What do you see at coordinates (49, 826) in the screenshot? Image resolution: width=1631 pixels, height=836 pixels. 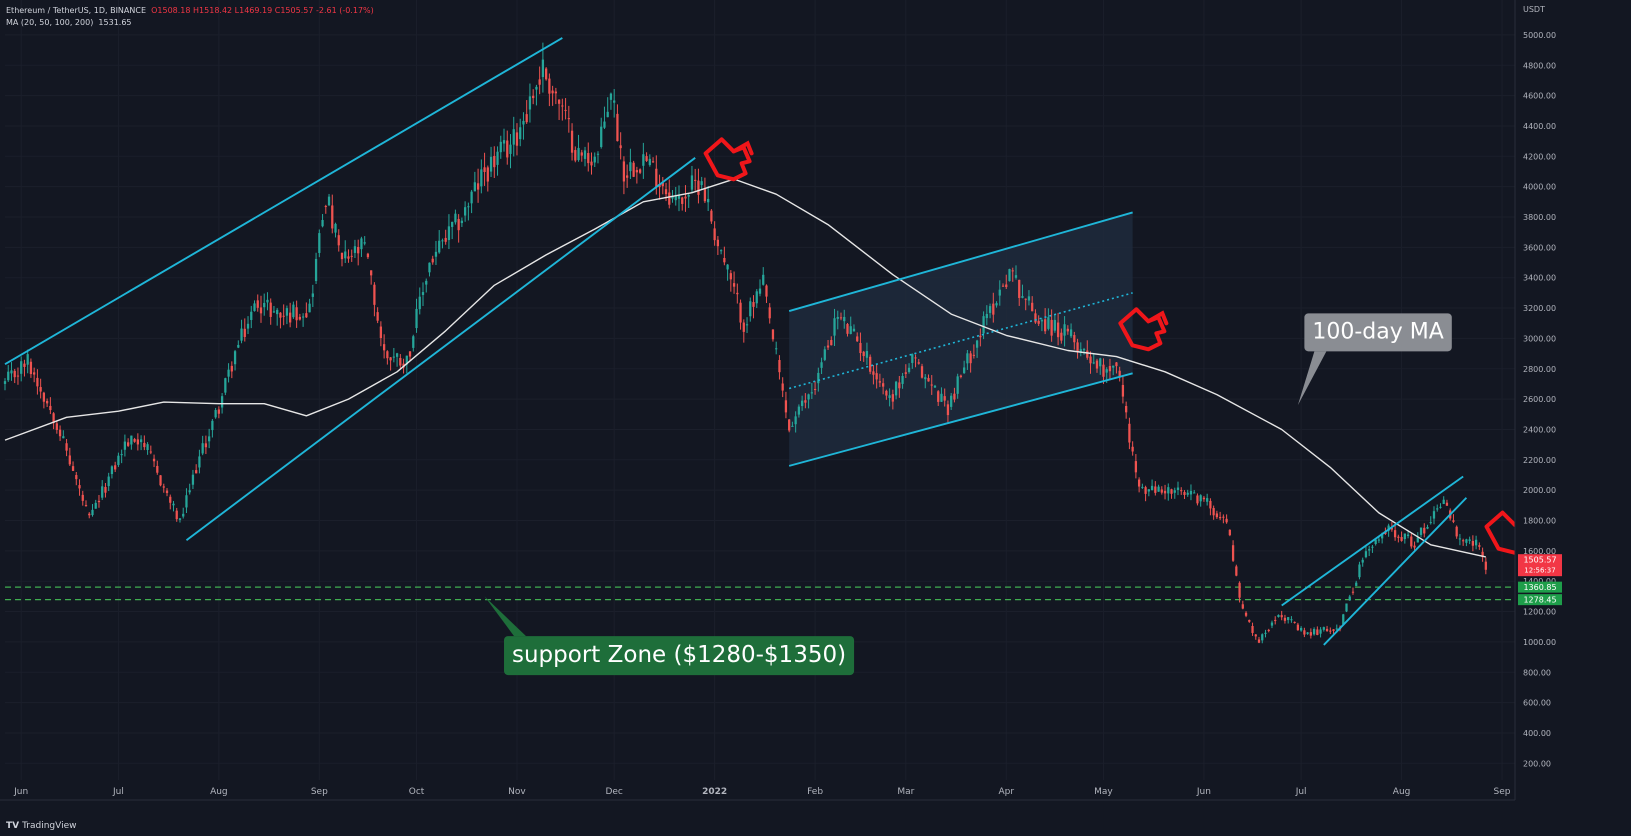 I see `brand-label: TradingView` at bounding box center [49, 826].